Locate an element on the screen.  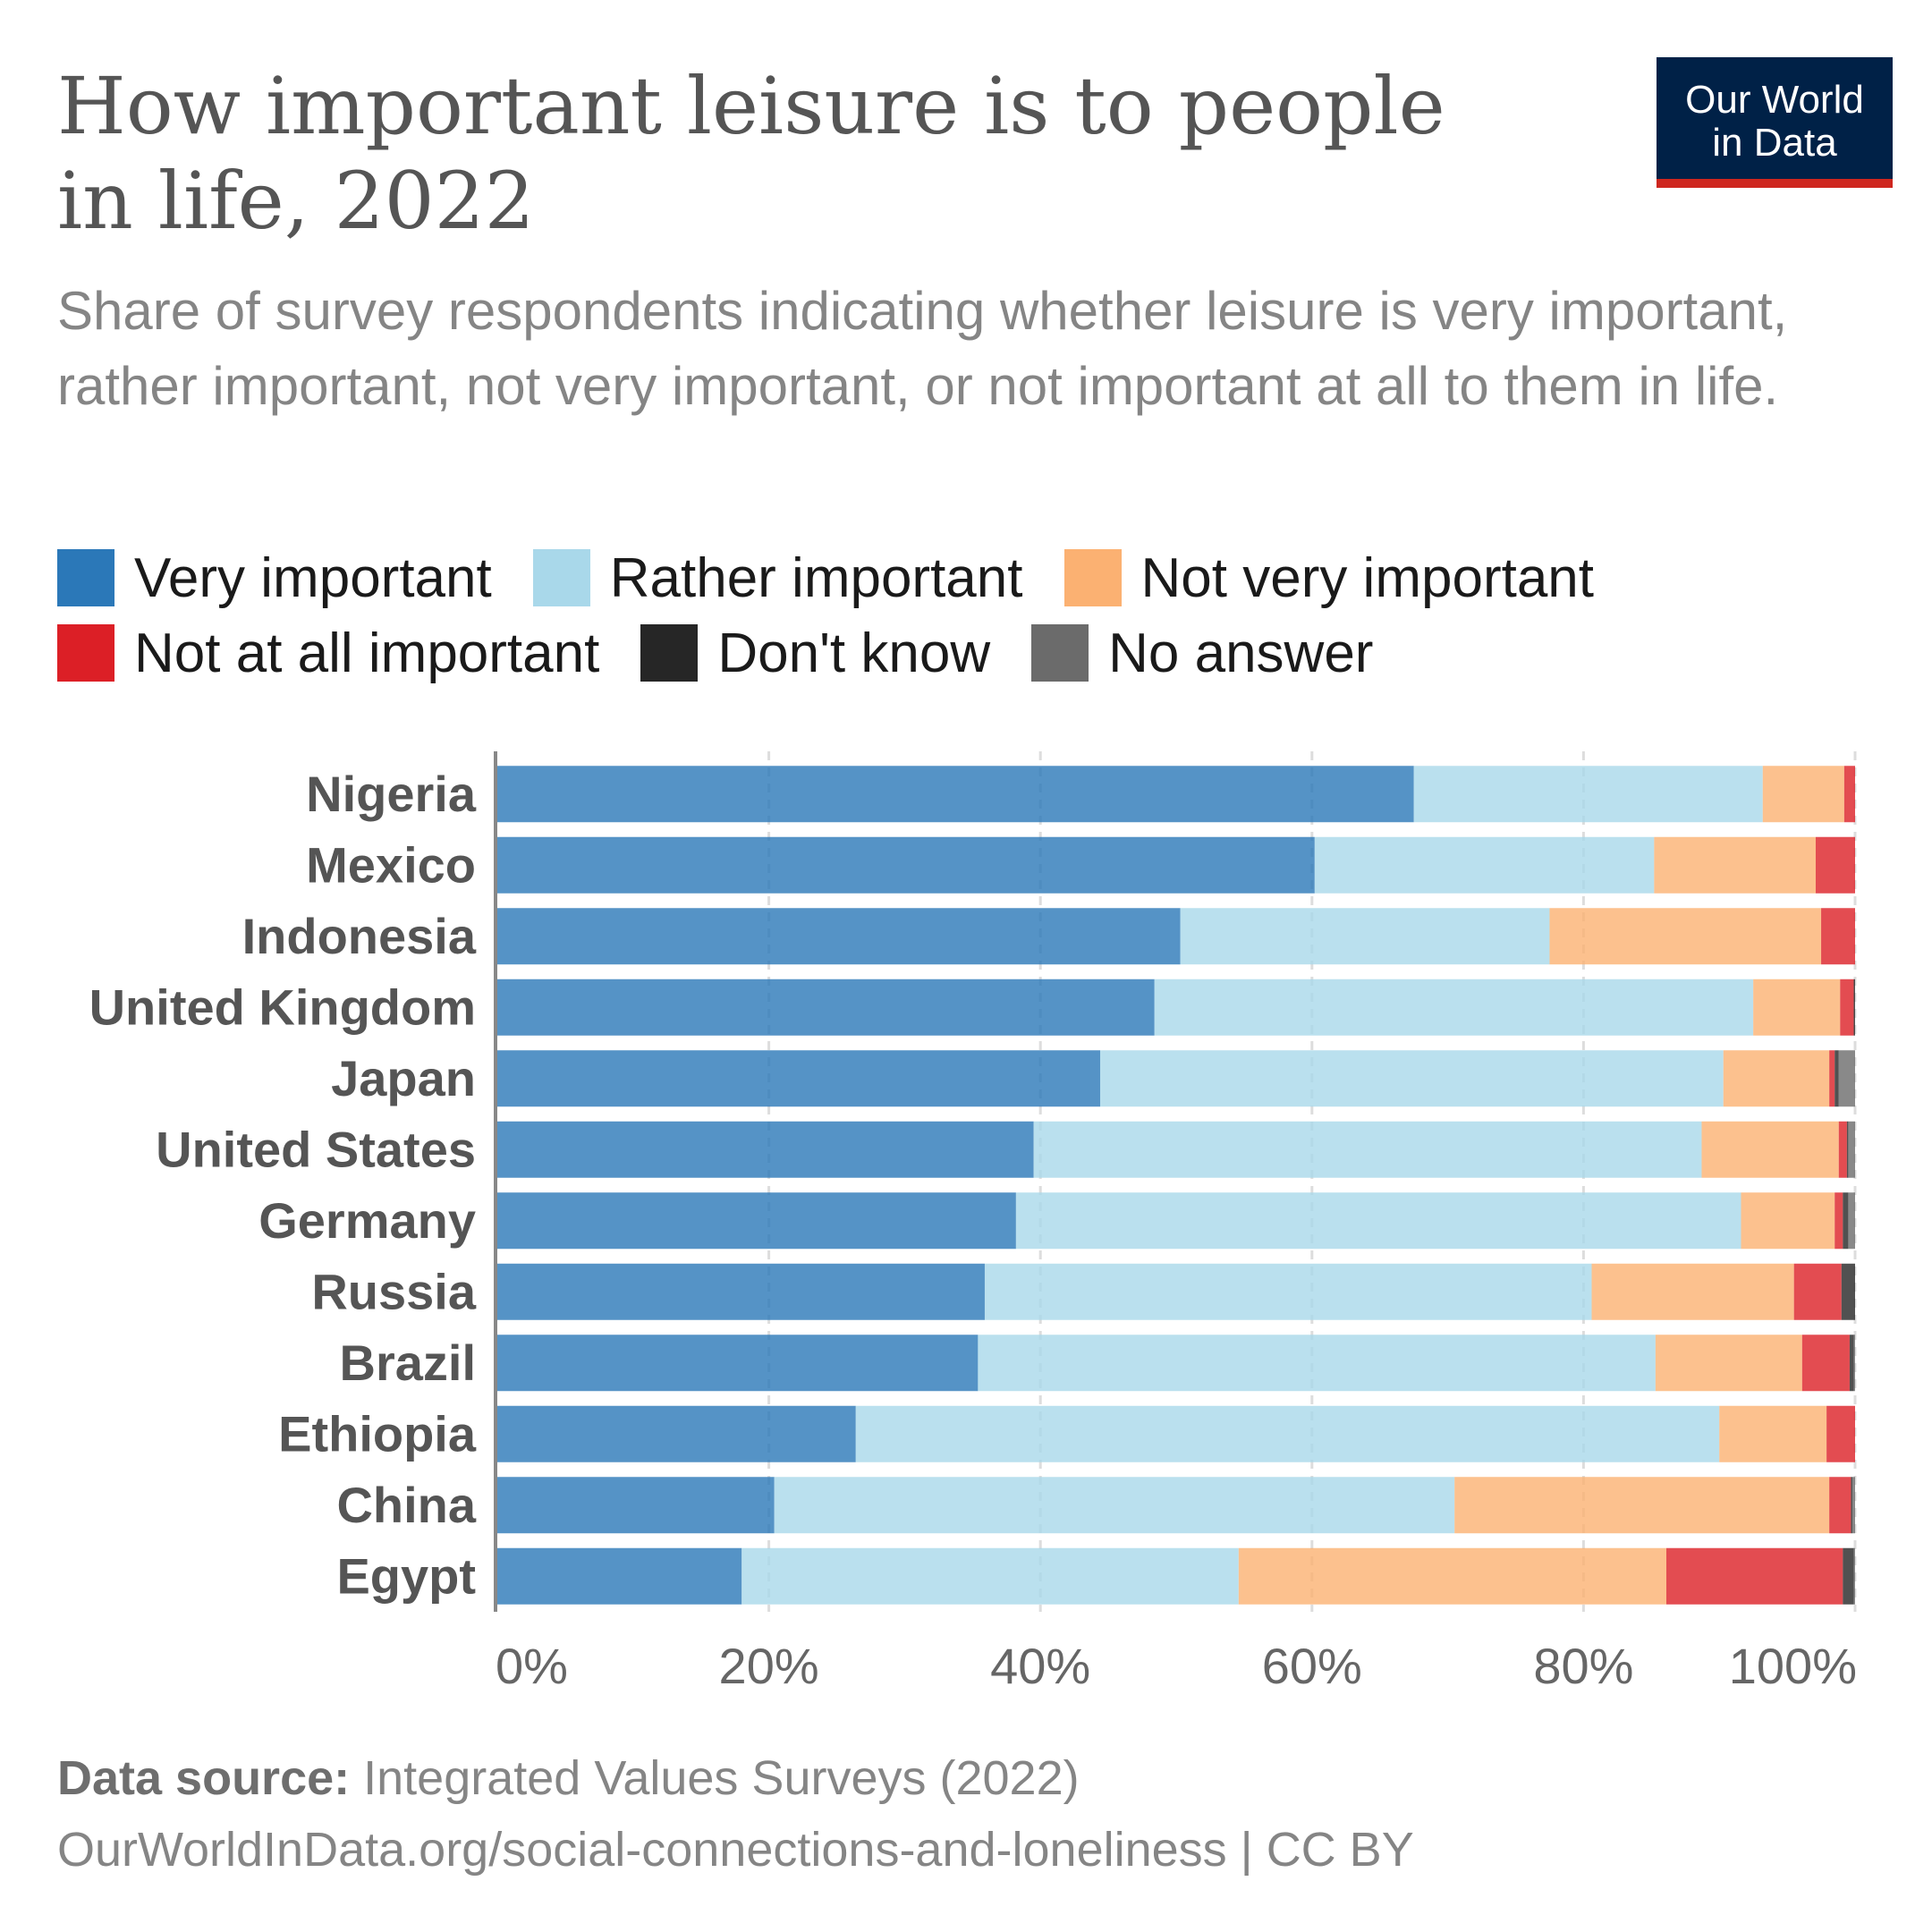
legend-item-no-answer: No answer is located at coordinates (1202, 653).